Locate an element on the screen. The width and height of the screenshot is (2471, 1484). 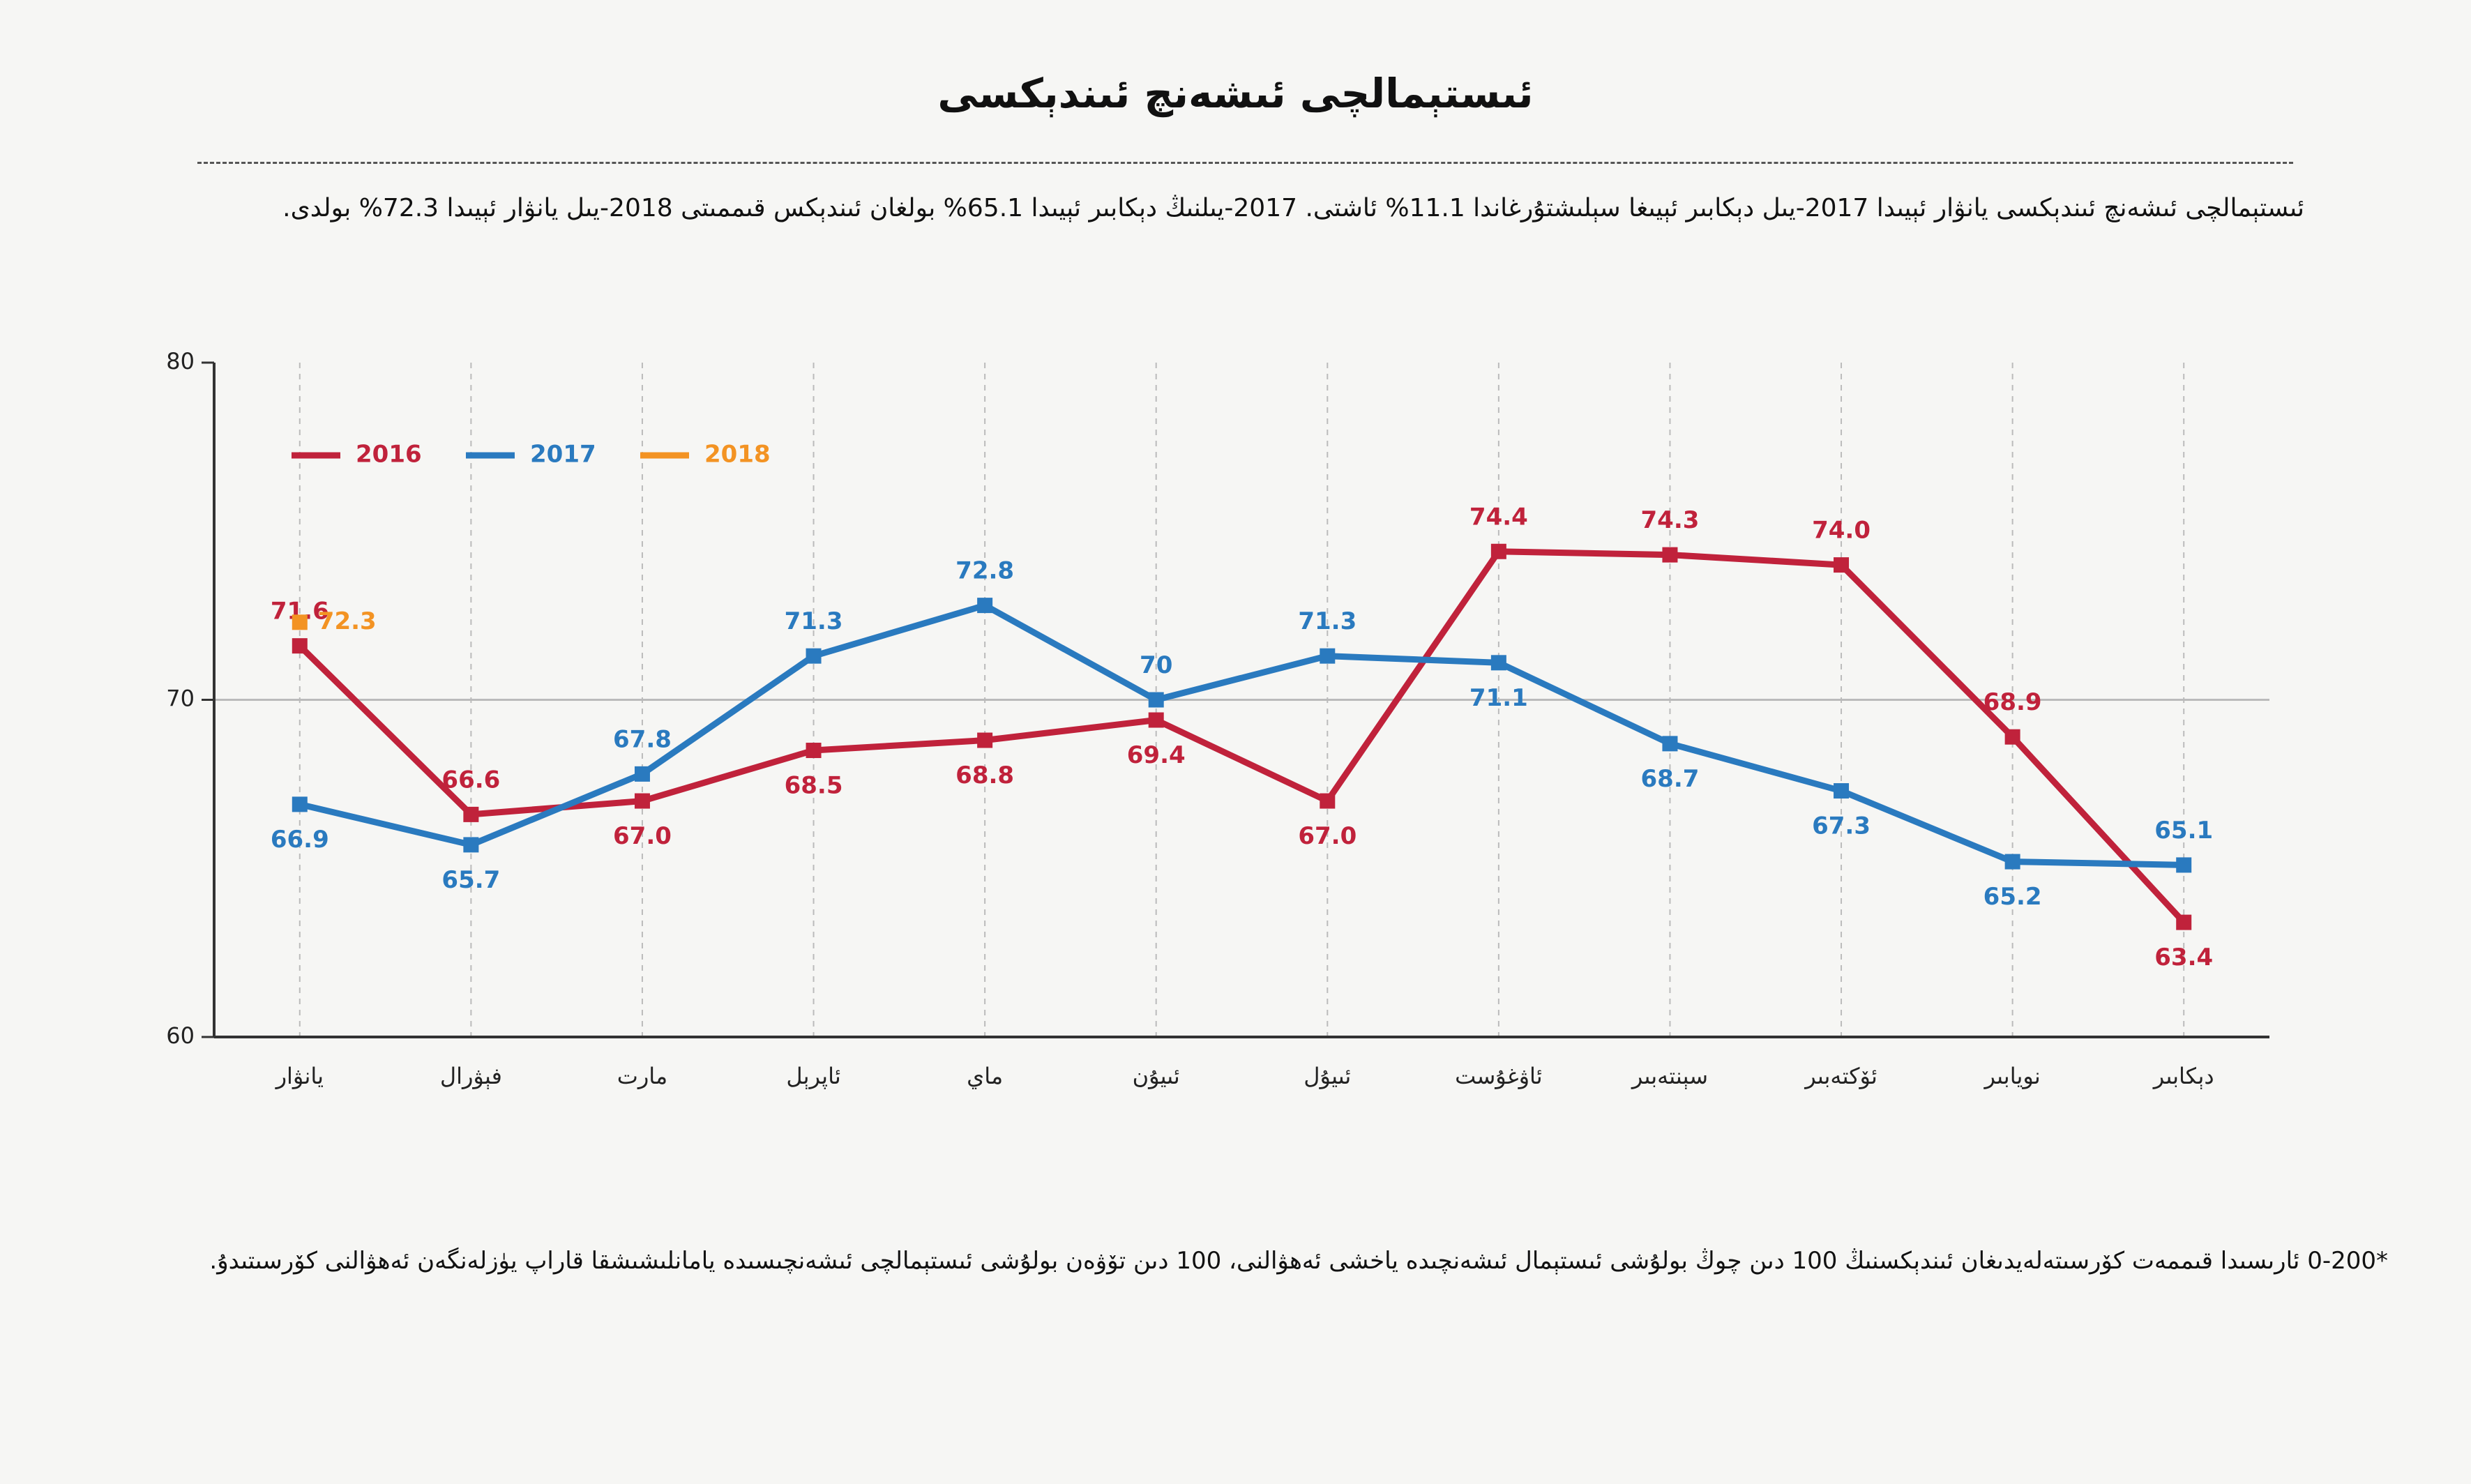
x-tick-label: ماي is located at coordinates (985, 1076).